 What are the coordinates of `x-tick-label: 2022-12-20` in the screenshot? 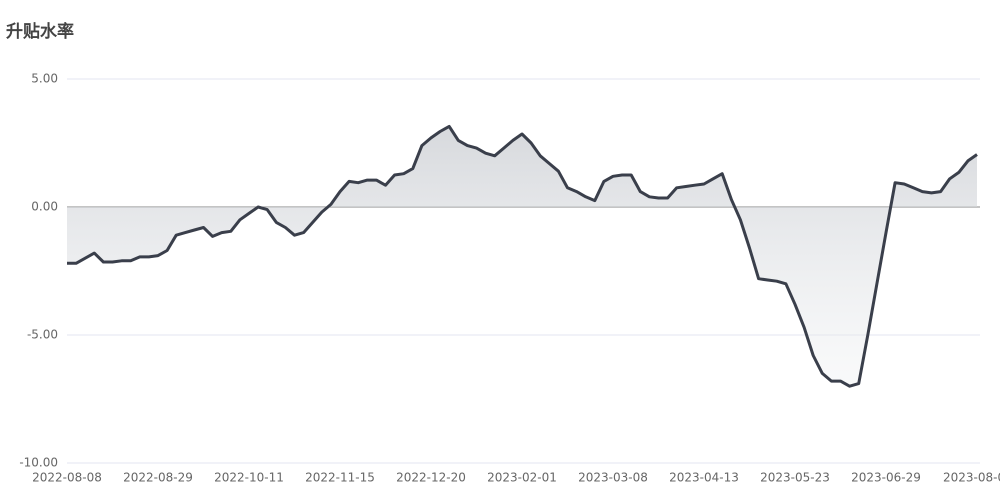 It's located at (431, 478).